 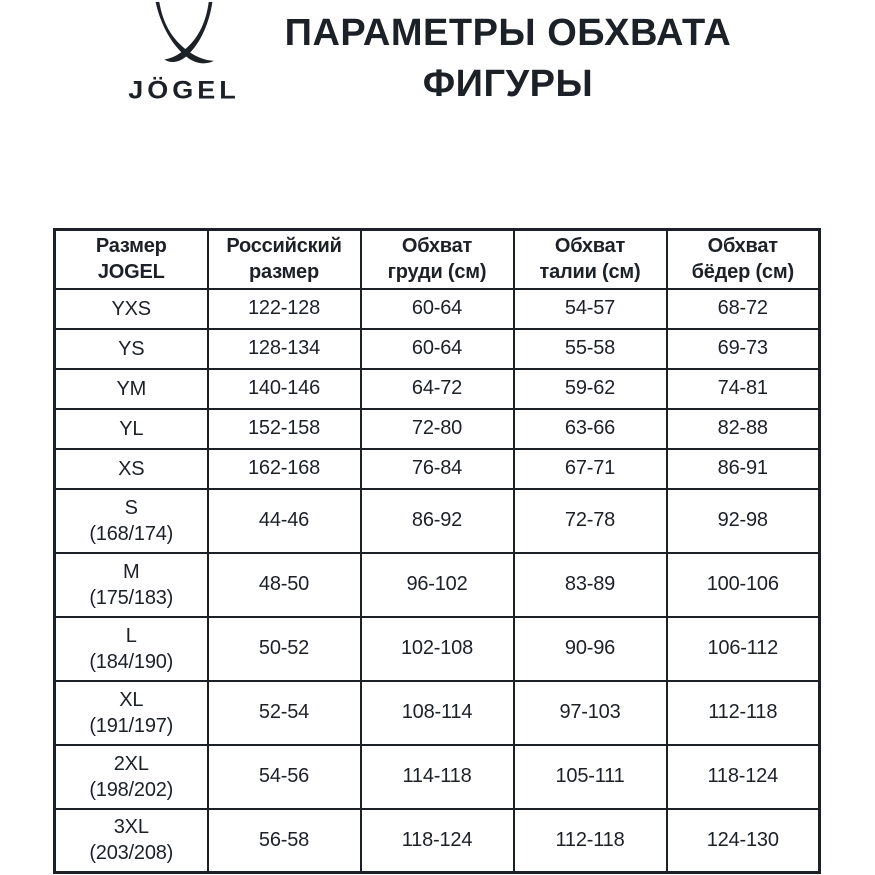 I want to click on size-row-yl: YL 152-158 72-80 63-66 82-88, so click(x=437, y=428).